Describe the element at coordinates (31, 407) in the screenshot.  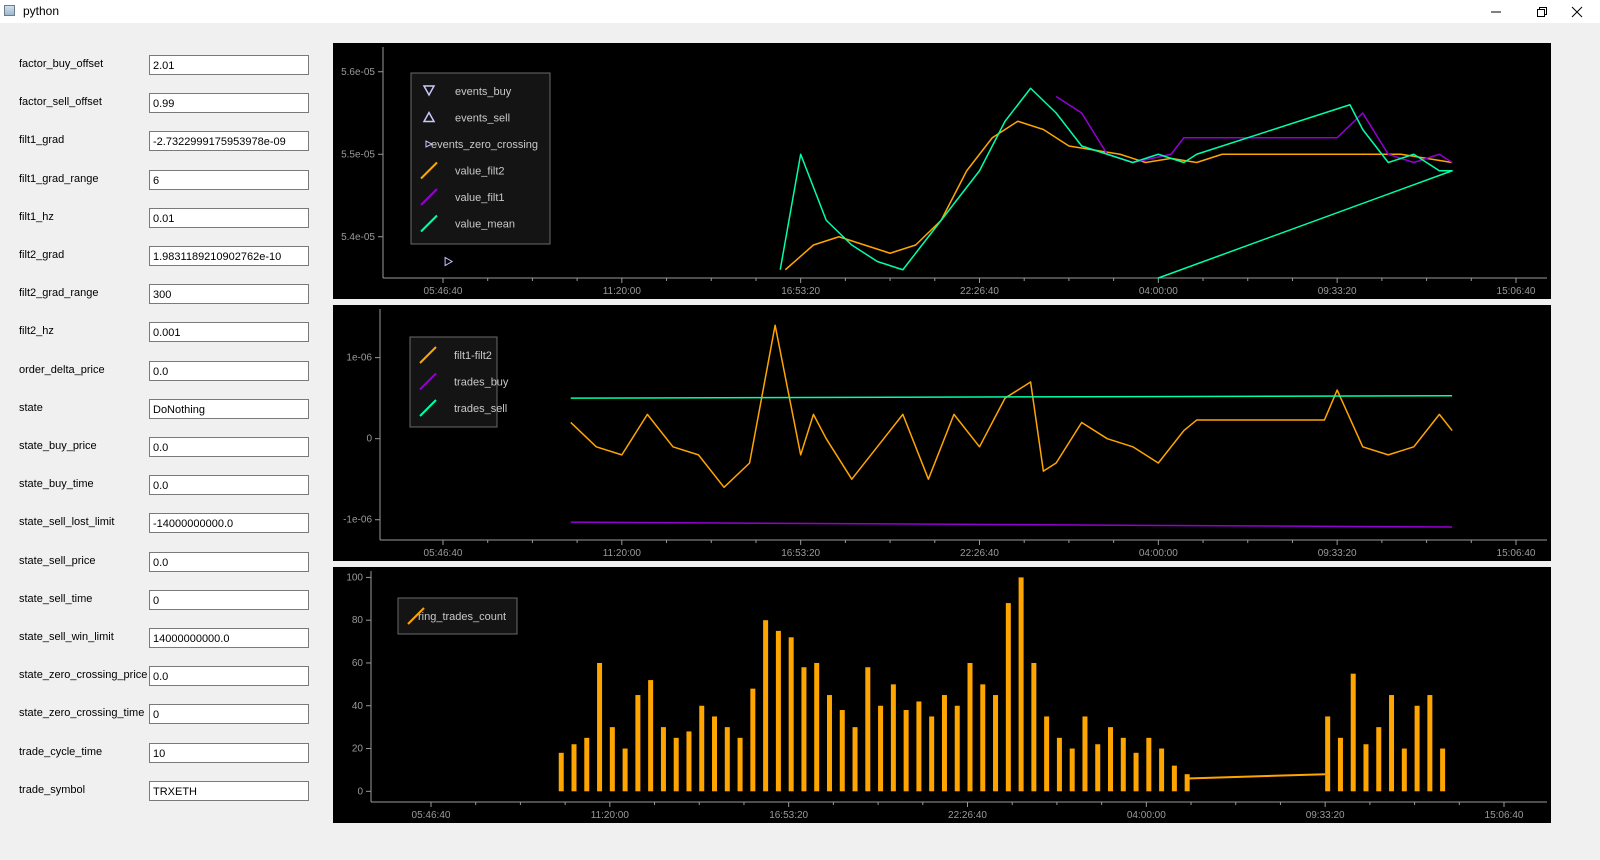
I see `param-label: state` at that location.